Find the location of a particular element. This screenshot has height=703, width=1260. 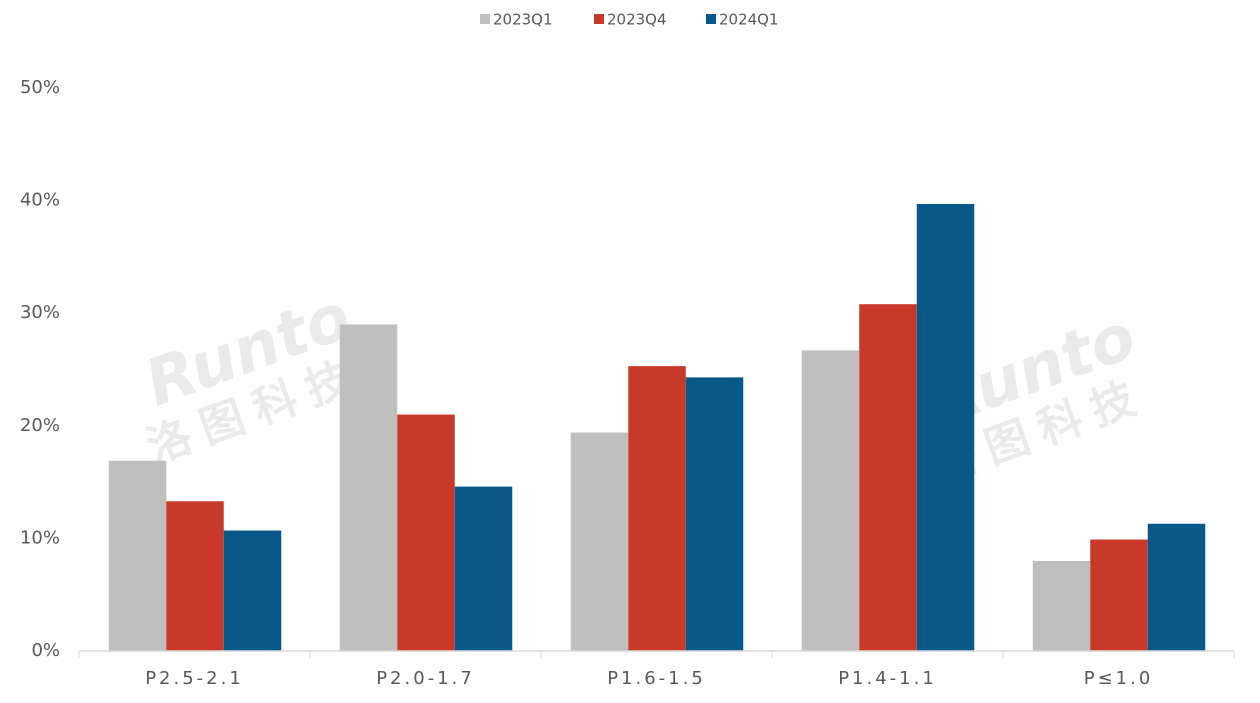

y-tick-label: 40% is located at coordinates (40, 200).